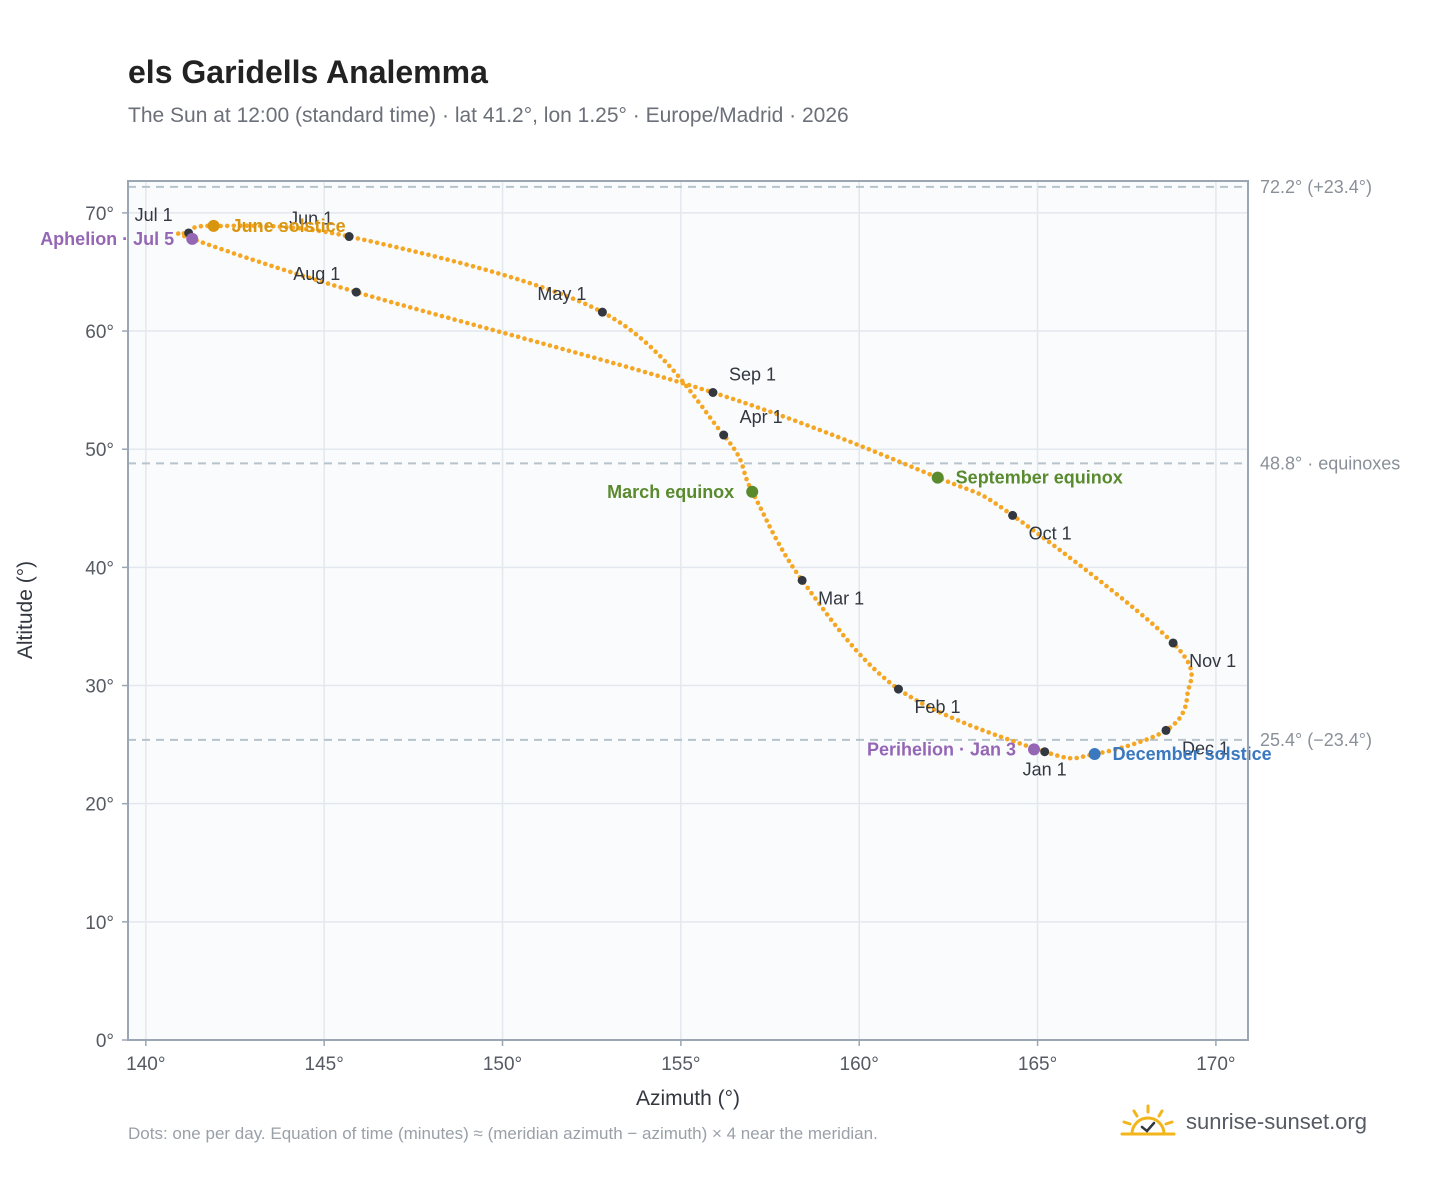 The width and height of the screenshot is (1448, 1188). I want to click on x-tick-label: 155°, so click(680, 1064).